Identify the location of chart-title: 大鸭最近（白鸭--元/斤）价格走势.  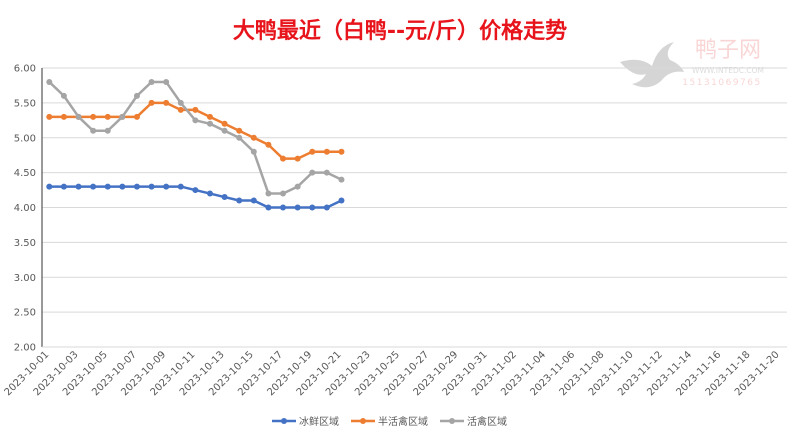
(400, 31).